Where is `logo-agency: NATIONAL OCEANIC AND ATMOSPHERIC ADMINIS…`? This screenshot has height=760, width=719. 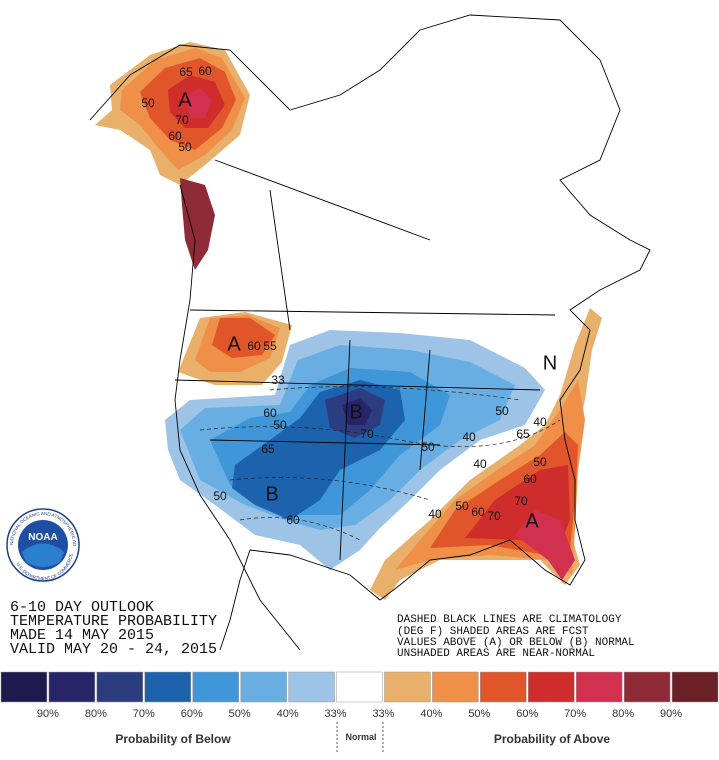
logo-agency: NATIONAL OCEANIC AND ATMOSPHERIC ADMINIS… is located at coordinates (38, 273).